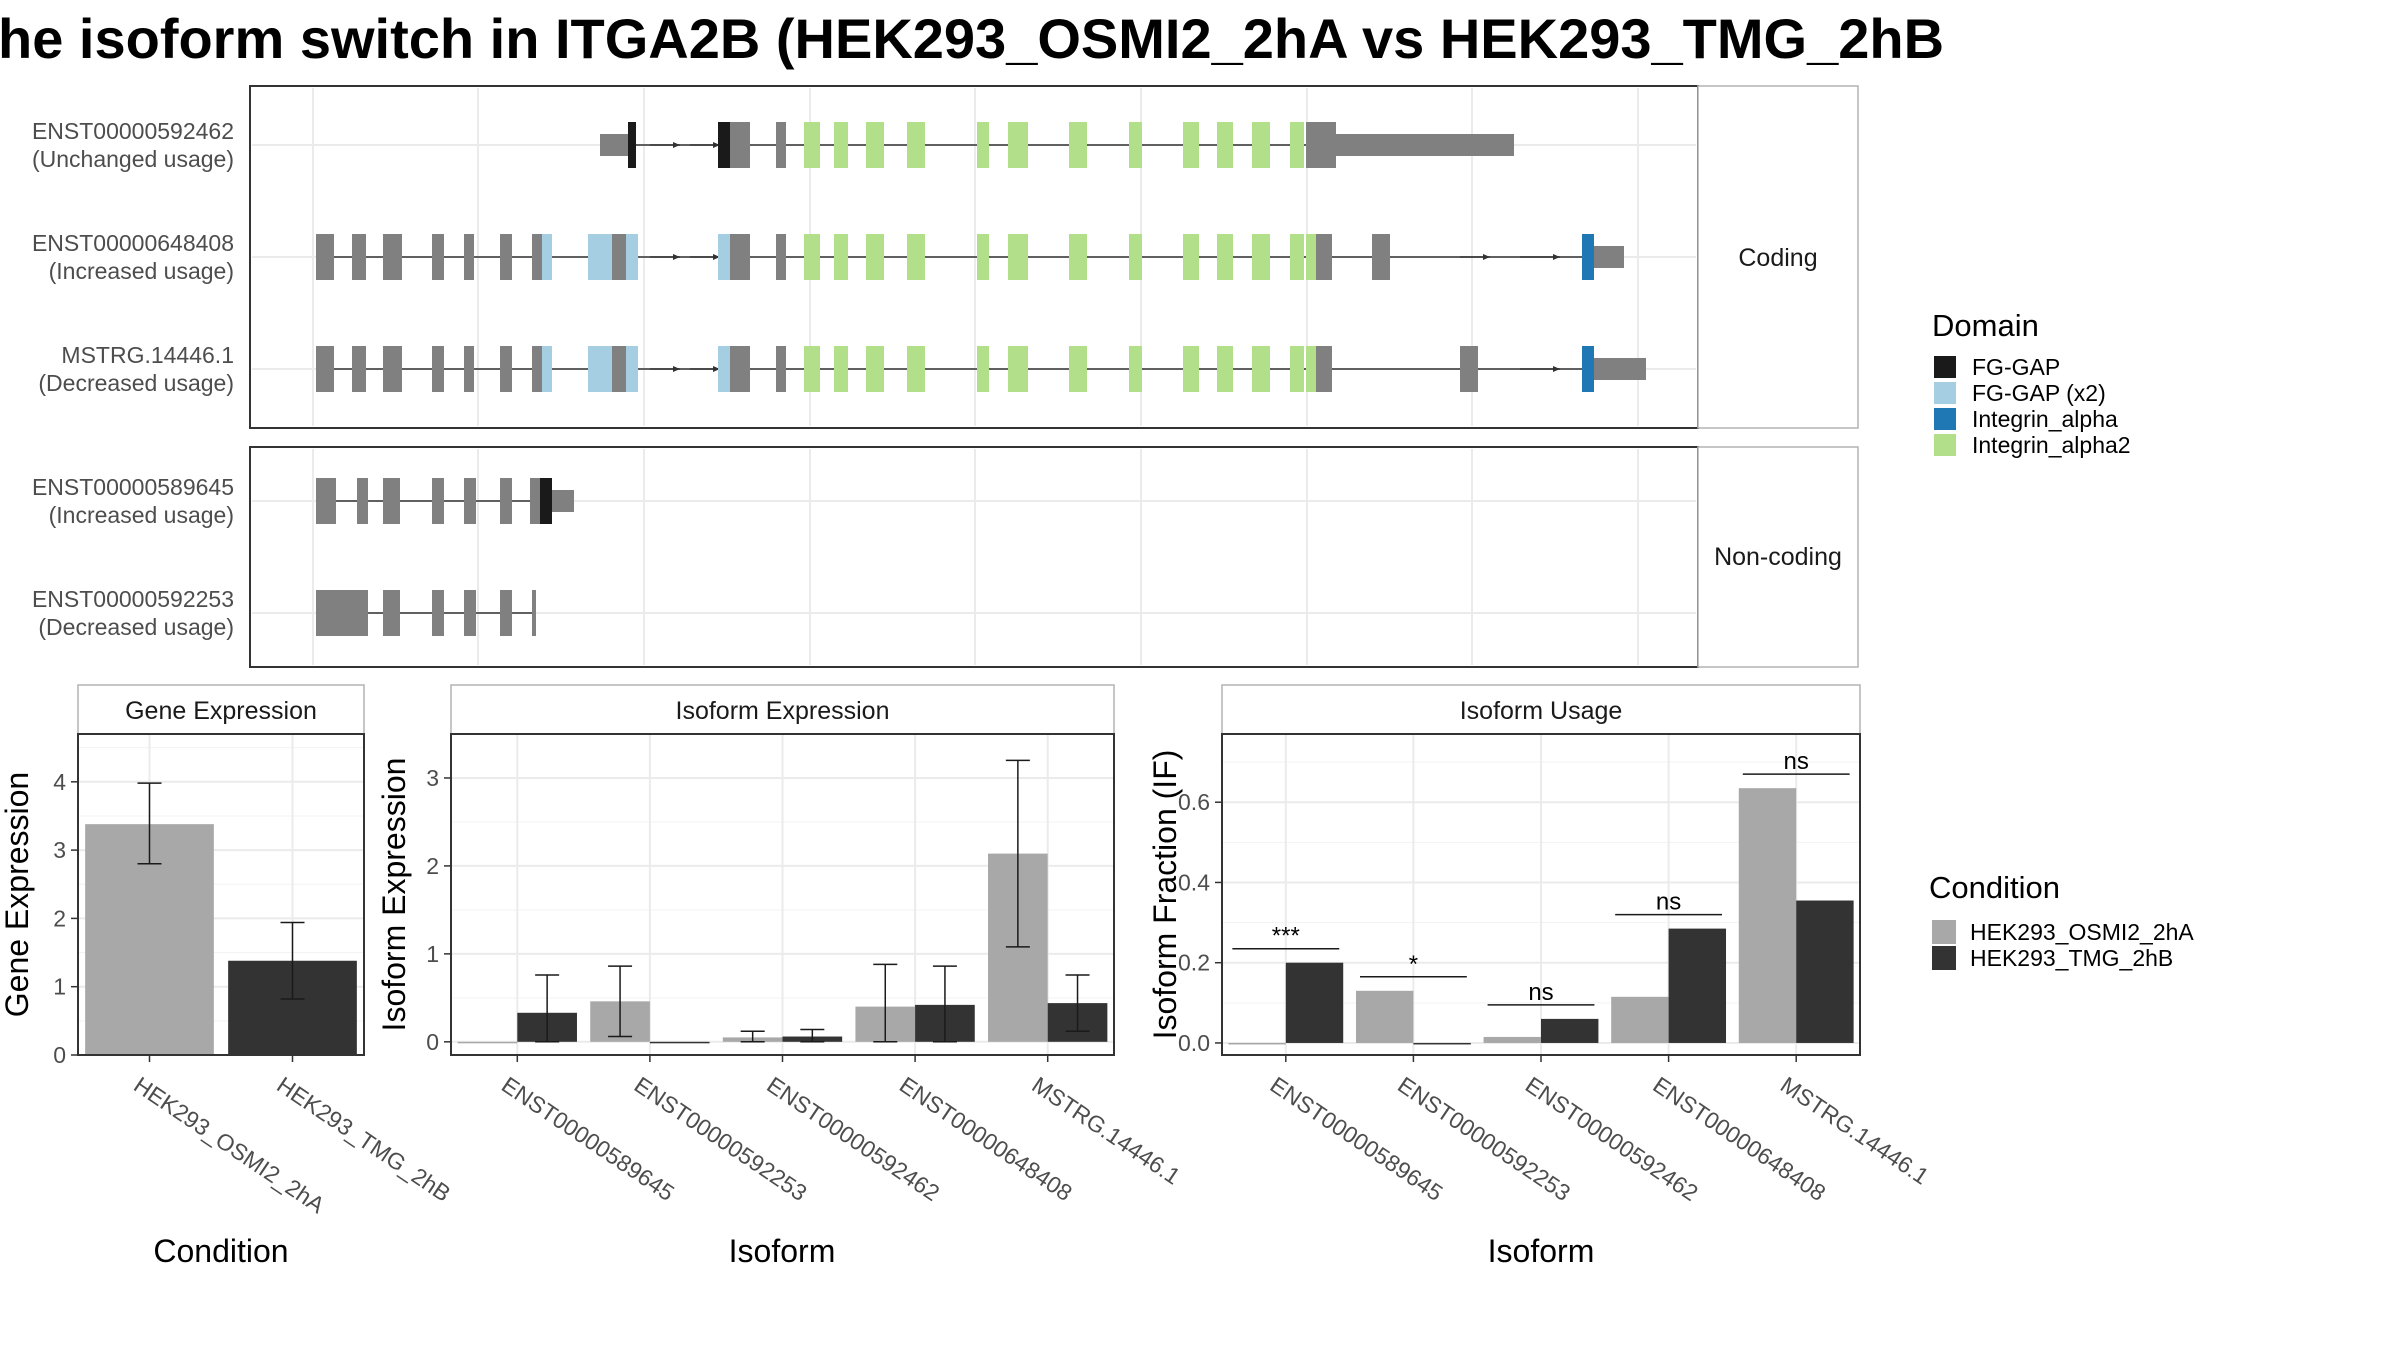  I want to click on noncoding-strip-label: Non-coding, so click(1778, 557).